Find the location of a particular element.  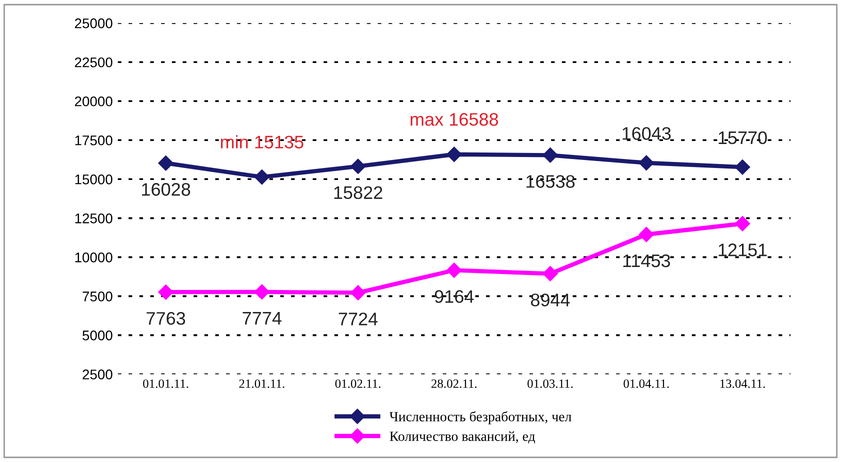

y-tick-label: 2500 is located at coordinates (97, 375).